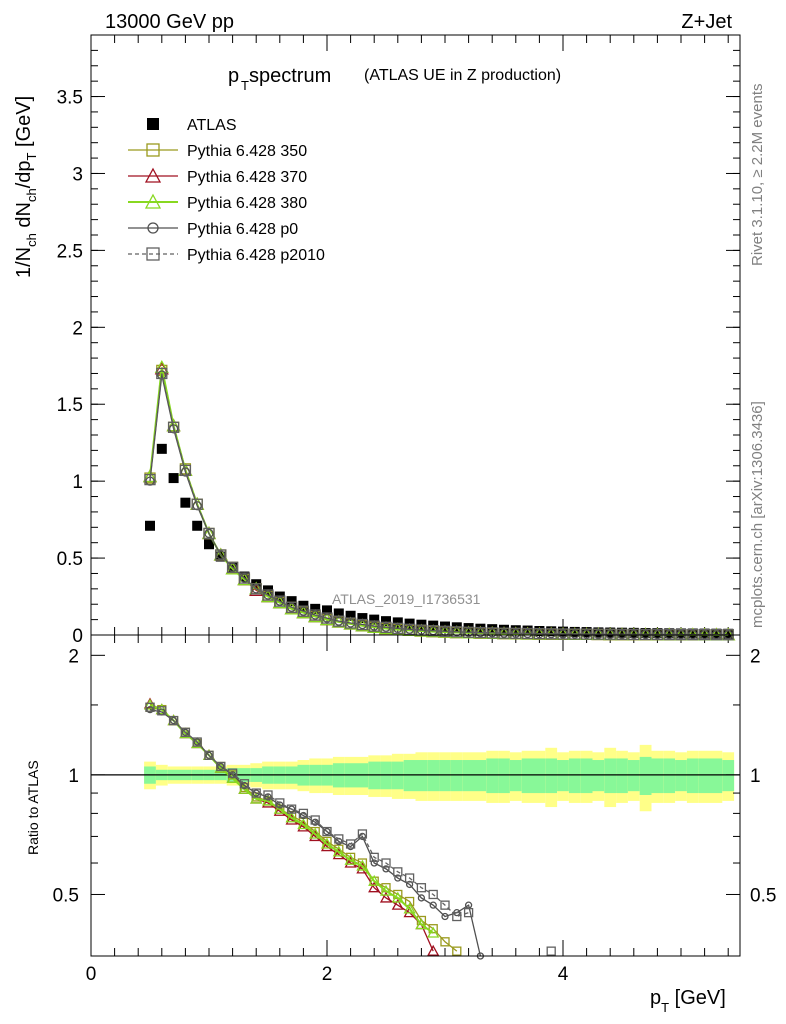 This screenshot has width=786, height=1024. I want to click on process-label: Z+Jet, so click(706, 22).